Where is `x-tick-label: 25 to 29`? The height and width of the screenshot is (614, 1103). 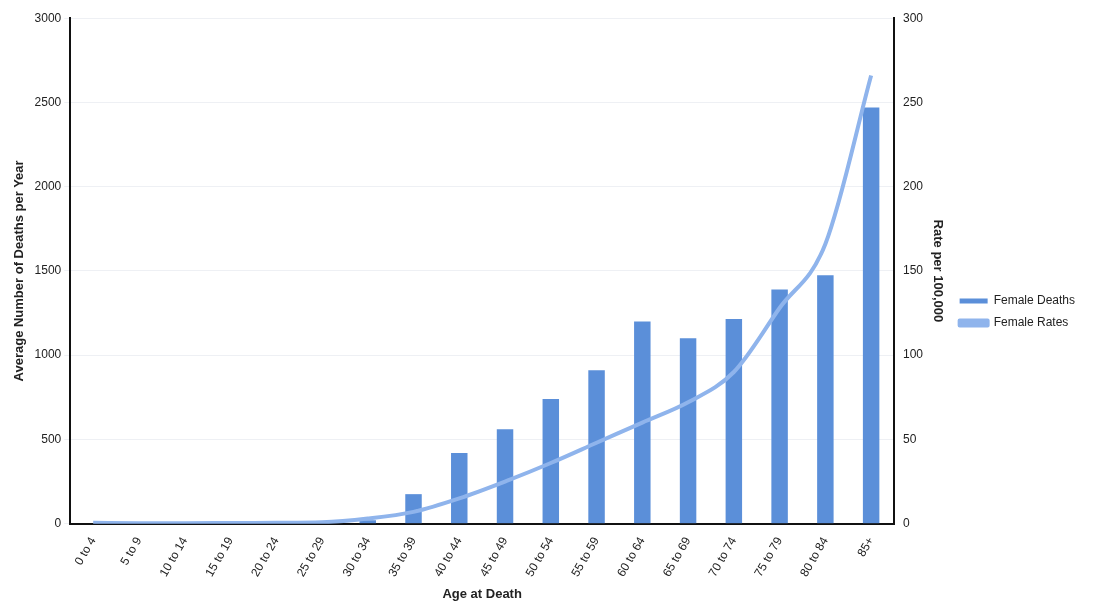 x-tick-label: 25 to 29 is located at coordinates (310, 556).